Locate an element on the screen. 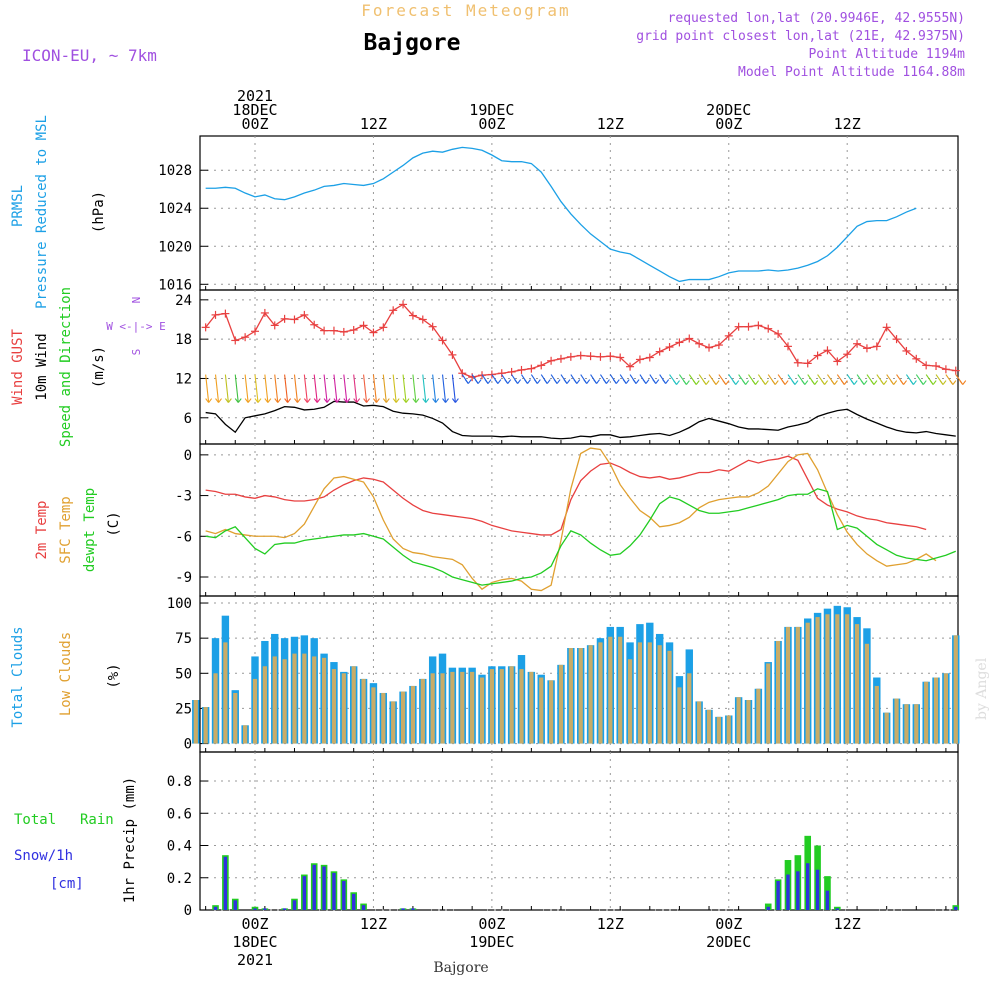 The image size is (1000, 1000). ytick-label-precip: 0.8 is located at coordinates (179, 782).